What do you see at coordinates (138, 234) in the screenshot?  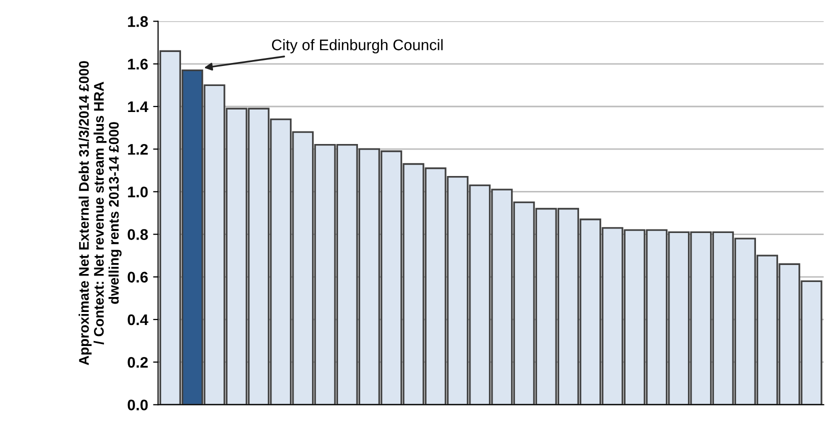 I see `y-tick-label: 0.8` at bounding box center [138, 234].